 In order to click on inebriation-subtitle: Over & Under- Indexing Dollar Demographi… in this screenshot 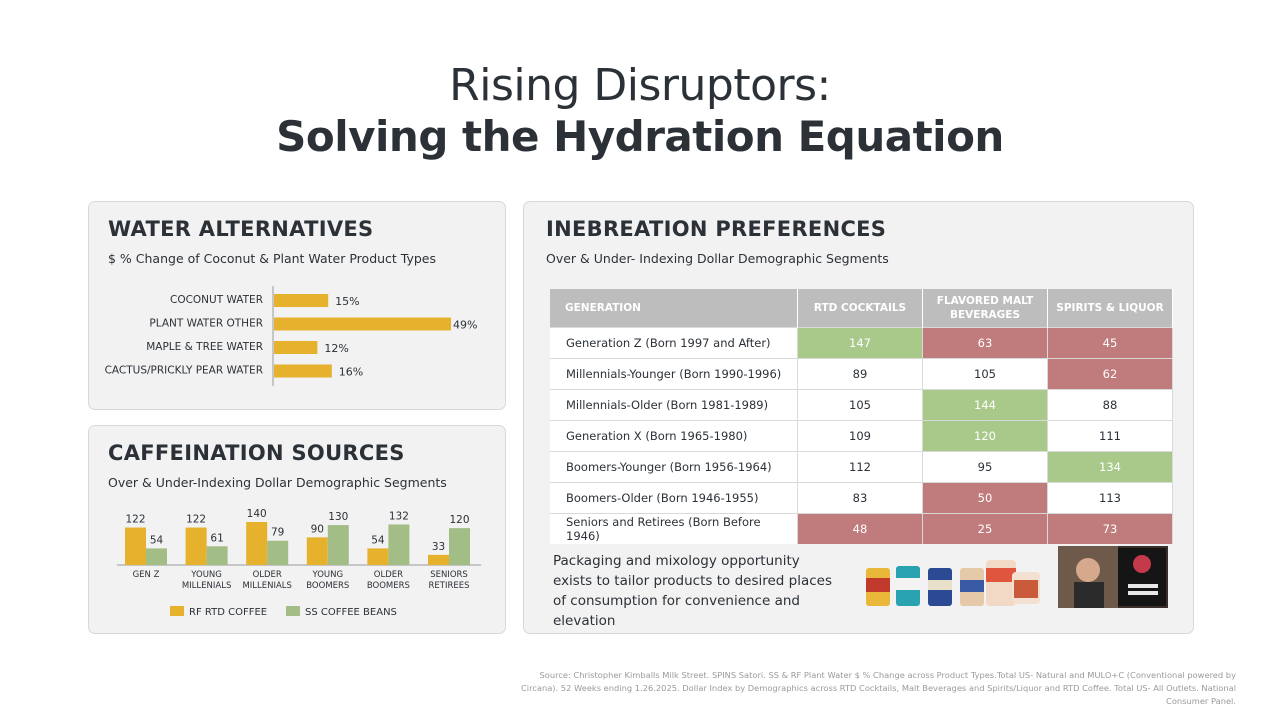, I will do `click(717, 258)`.